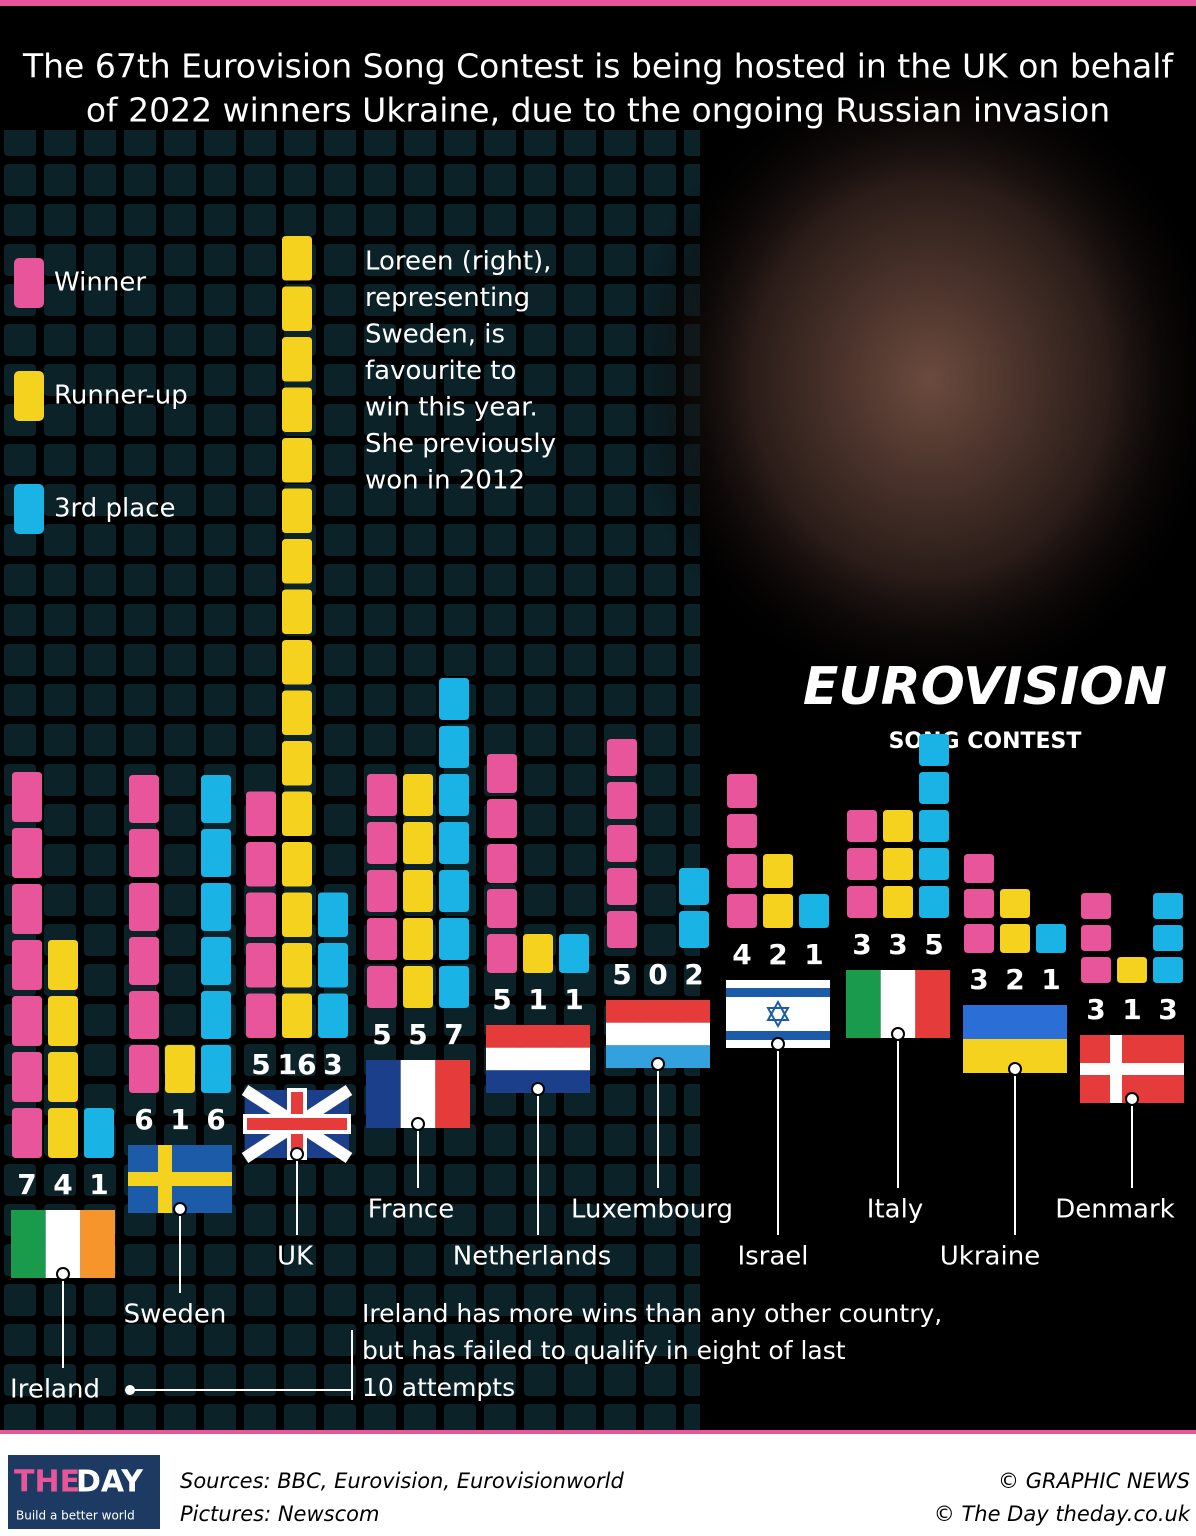 Image resolution: width=1196 pixels, height=1536 pixels. I want to click on brand-the: THE, so click(47, 1482).